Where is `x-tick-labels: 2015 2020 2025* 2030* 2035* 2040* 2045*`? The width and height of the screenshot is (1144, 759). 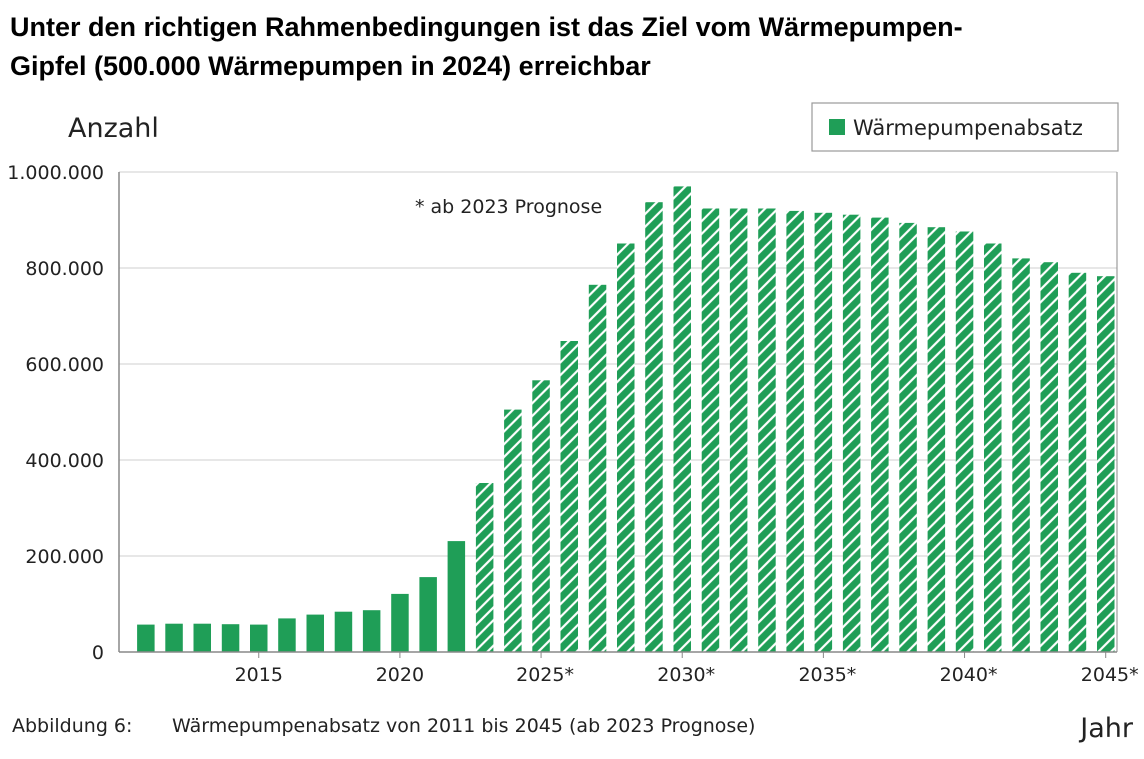
x-tick-labels: 2015 2020 2025* 2030* 2035* 2040* 2045* is located at coordinates (687, 669).